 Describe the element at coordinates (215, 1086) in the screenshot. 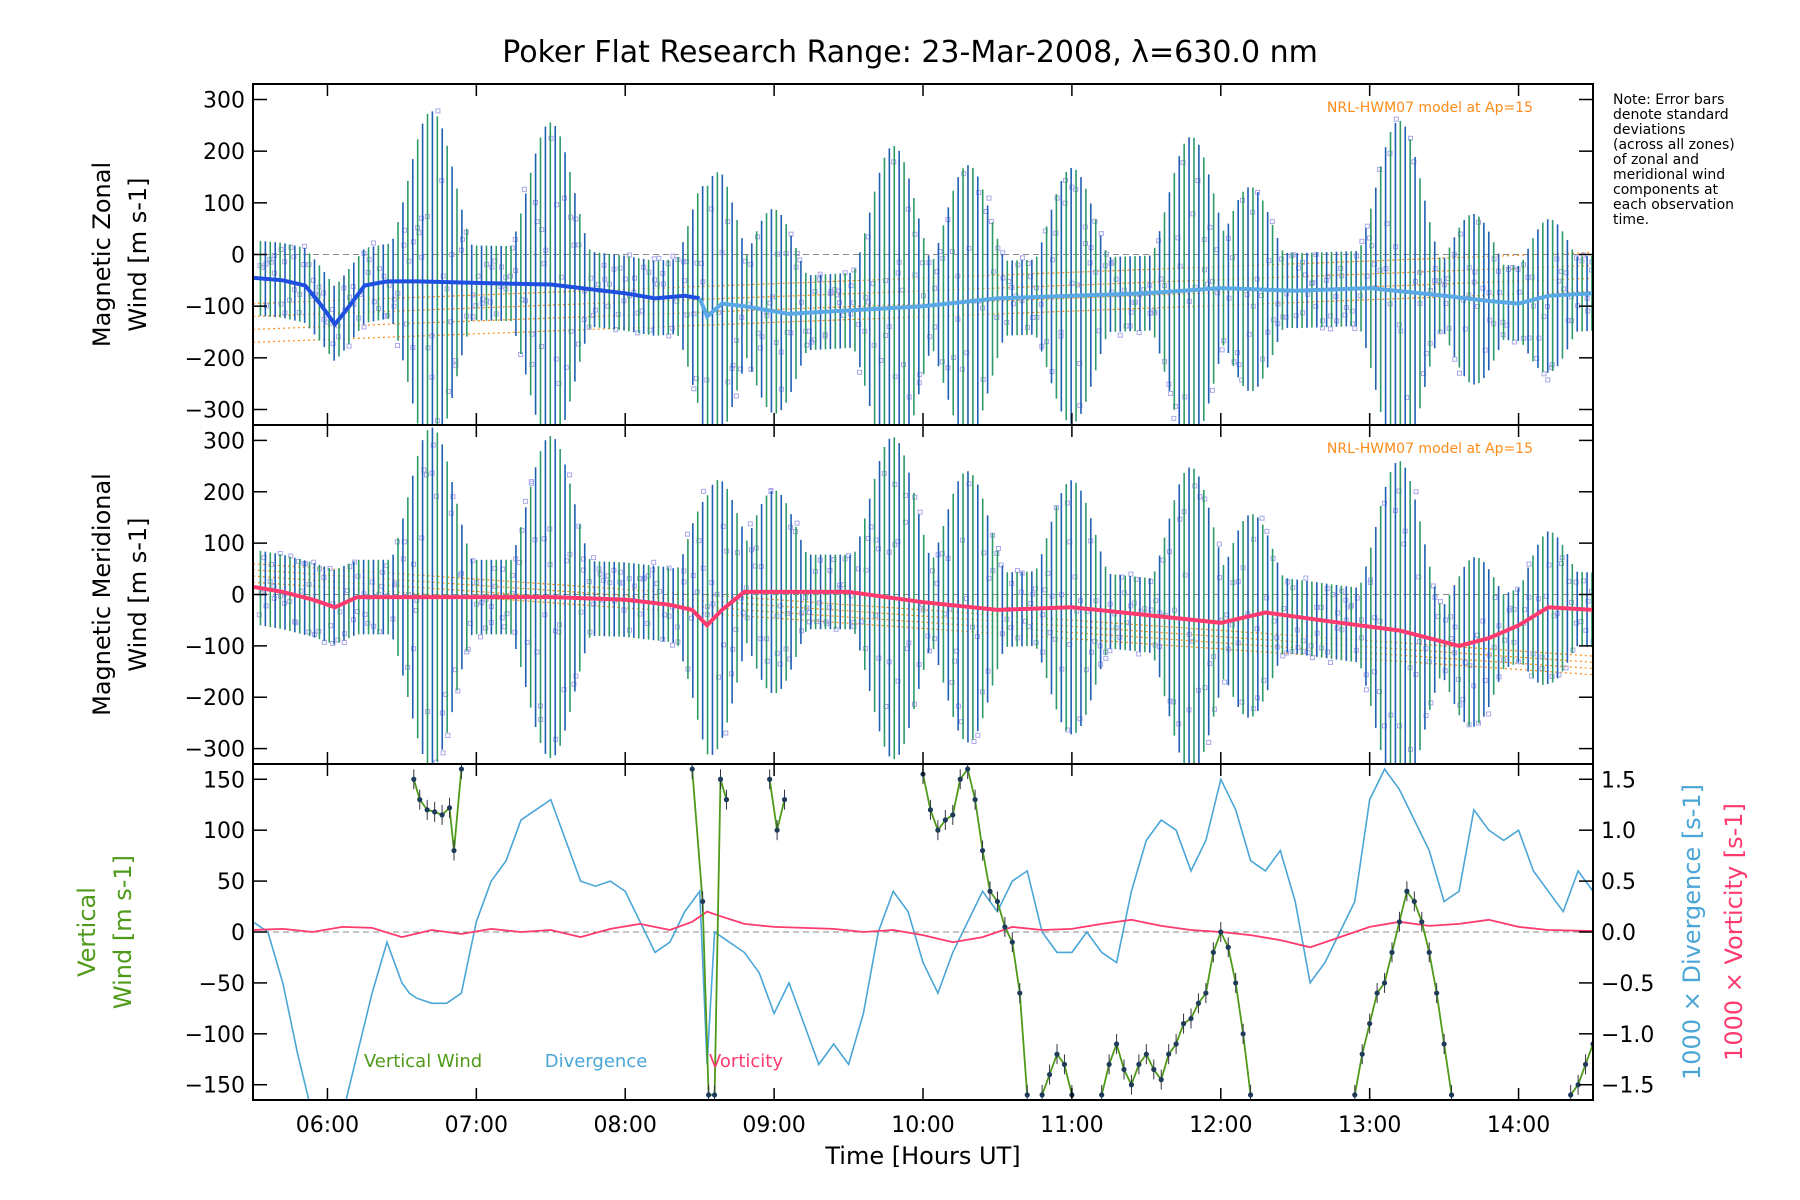

I see `y-tick-label: −150` at that location.